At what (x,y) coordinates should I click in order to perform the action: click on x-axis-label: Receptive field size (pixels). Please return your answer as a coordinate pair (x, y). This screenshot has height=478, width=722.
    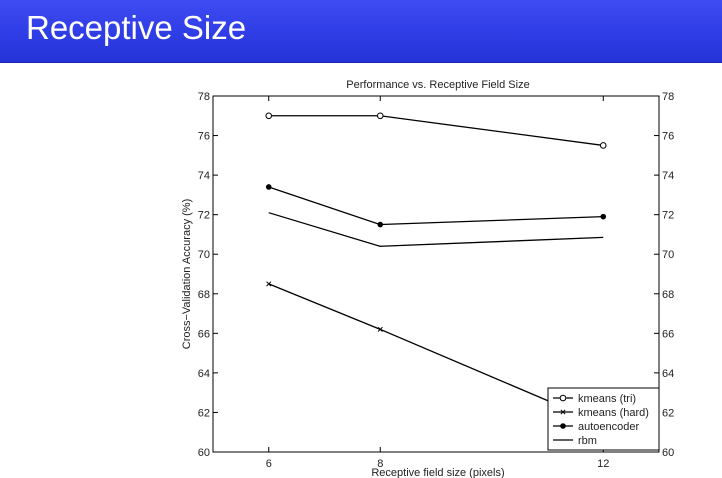
    Looking at the image, I should click on (437, 472).